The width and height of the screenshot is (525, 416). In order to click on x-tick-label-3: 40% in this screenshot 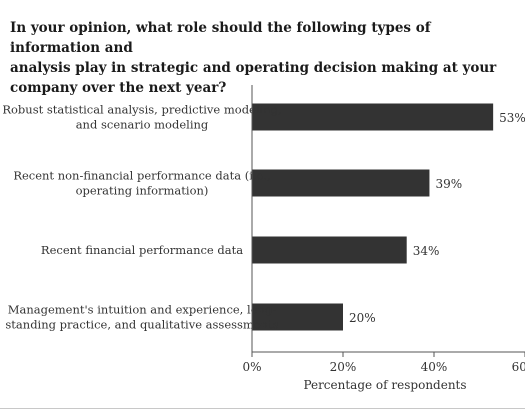, I will do `click(434, 367)`.